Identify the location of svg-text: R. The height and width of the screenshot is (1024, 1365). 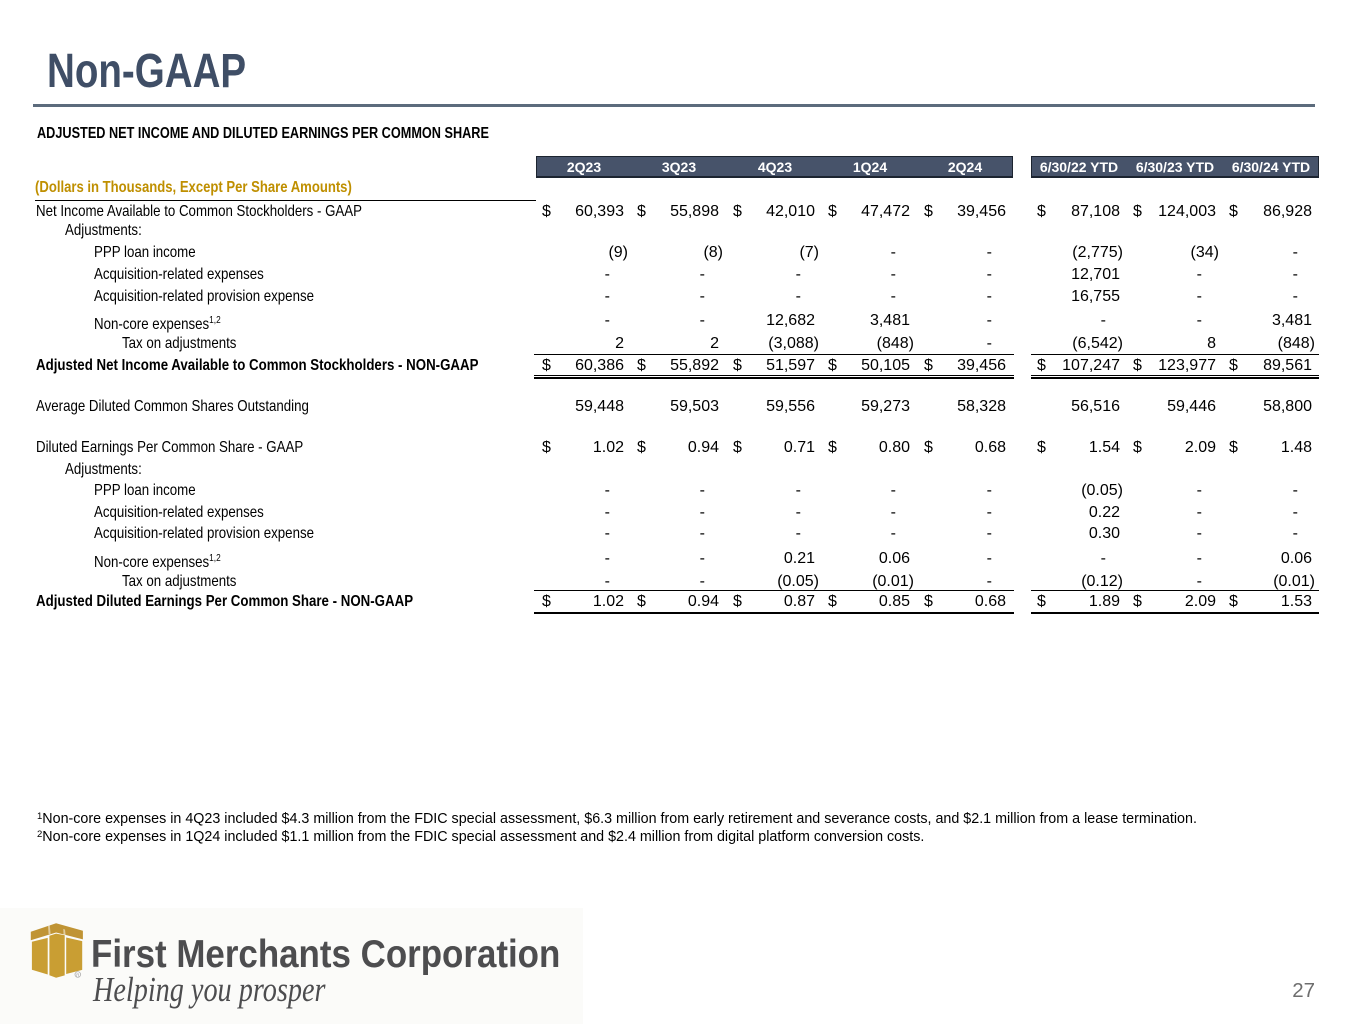
(77, 975).